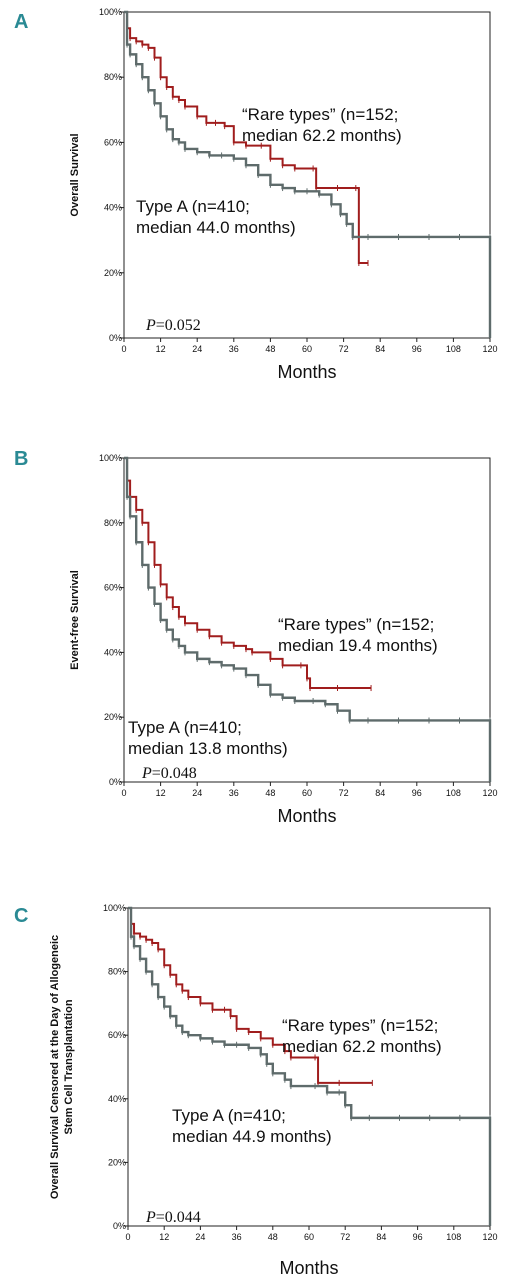 This screenshot has width=509, height=1280. Describe the element at coordinates (216, 227) in the screenshot. I see `annotation-typeA: median 44.0 months)` at that location.